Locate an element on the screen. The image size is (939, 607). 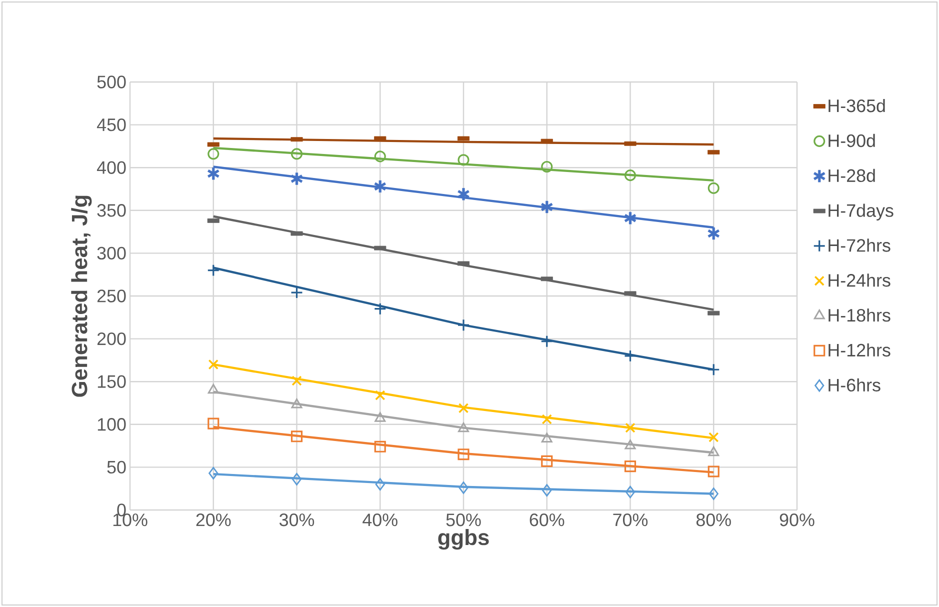
x-tick-label: 30% is located at coordinates (296, 520).